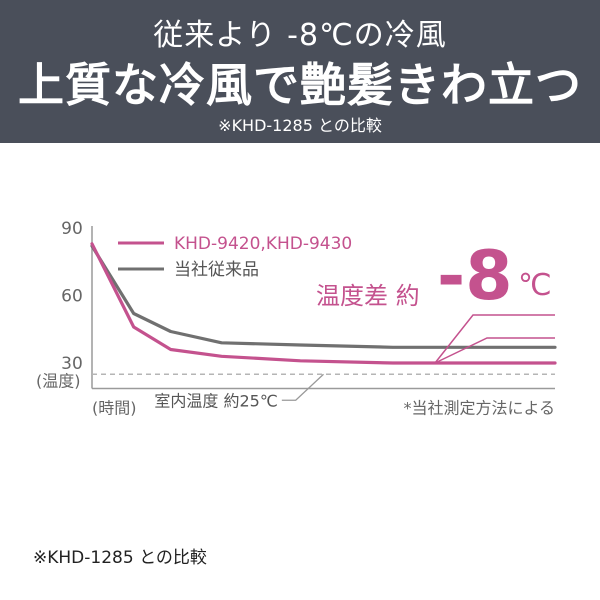  I want to click on legend-label: KHD-9420,KHD-9430, so click(263, 244).